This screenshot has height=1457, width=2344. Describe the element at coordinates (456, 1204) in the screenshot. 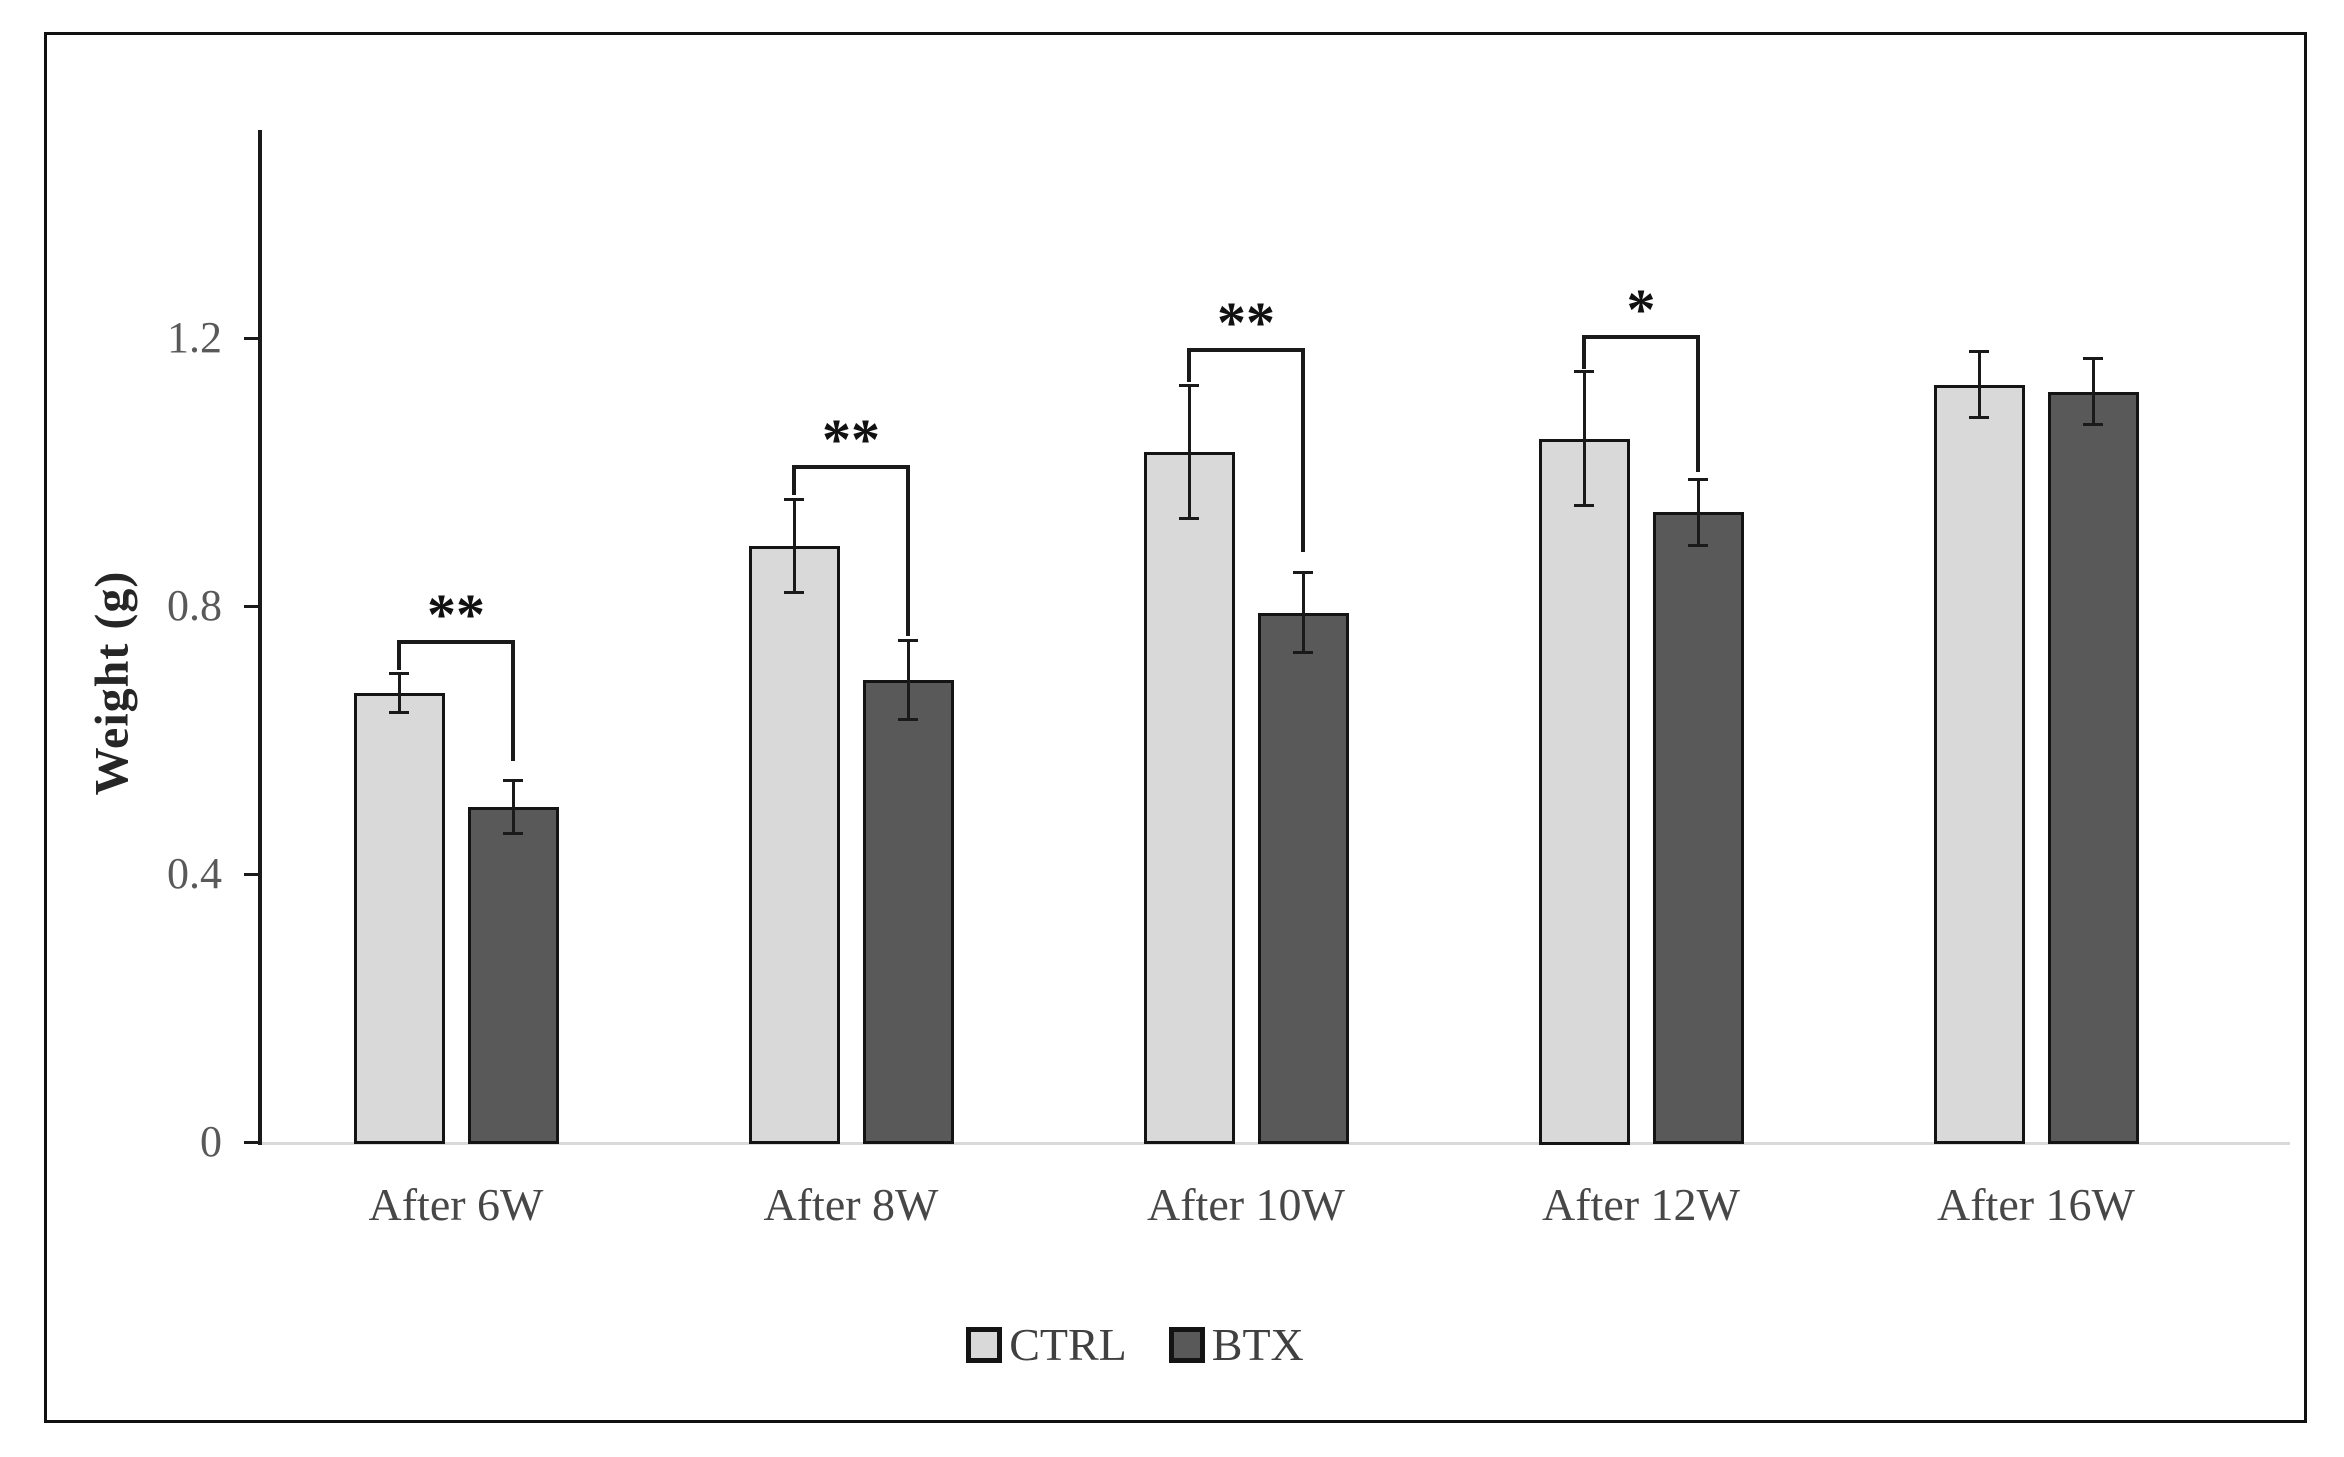

I see `x-axis-label: After 6W` at that location.